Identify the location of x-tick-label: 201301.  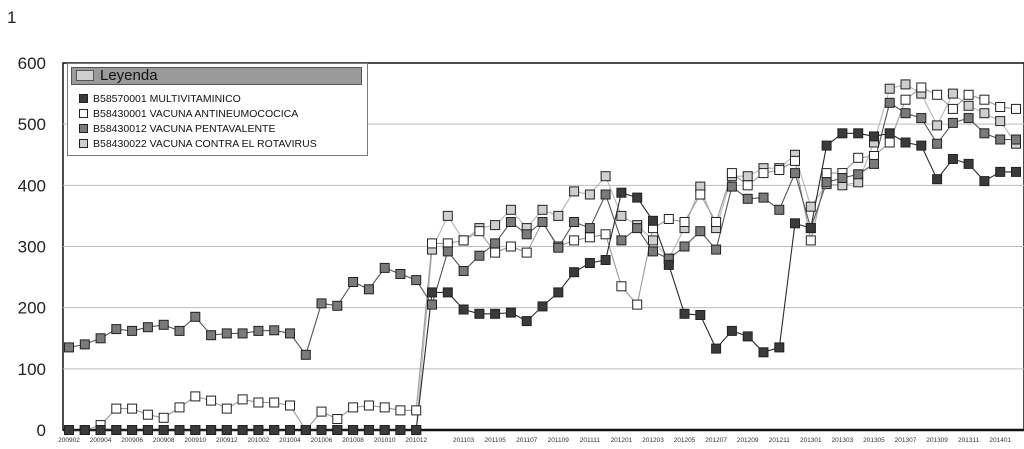
(811, 440).